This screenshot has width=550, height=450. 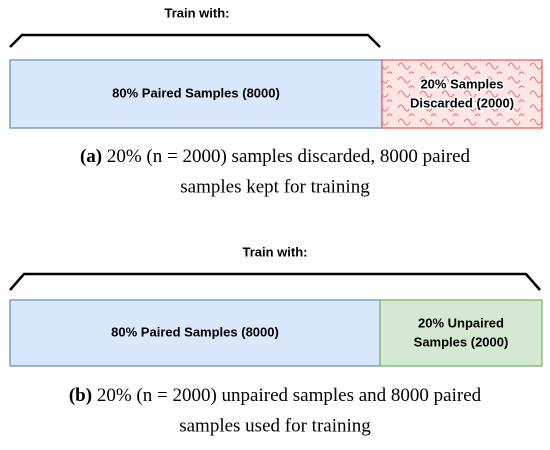 What do you see at coordinates (275, 186) in the screenshot?
I see `caption: samples kept for training` at bounding box center [275, 186].